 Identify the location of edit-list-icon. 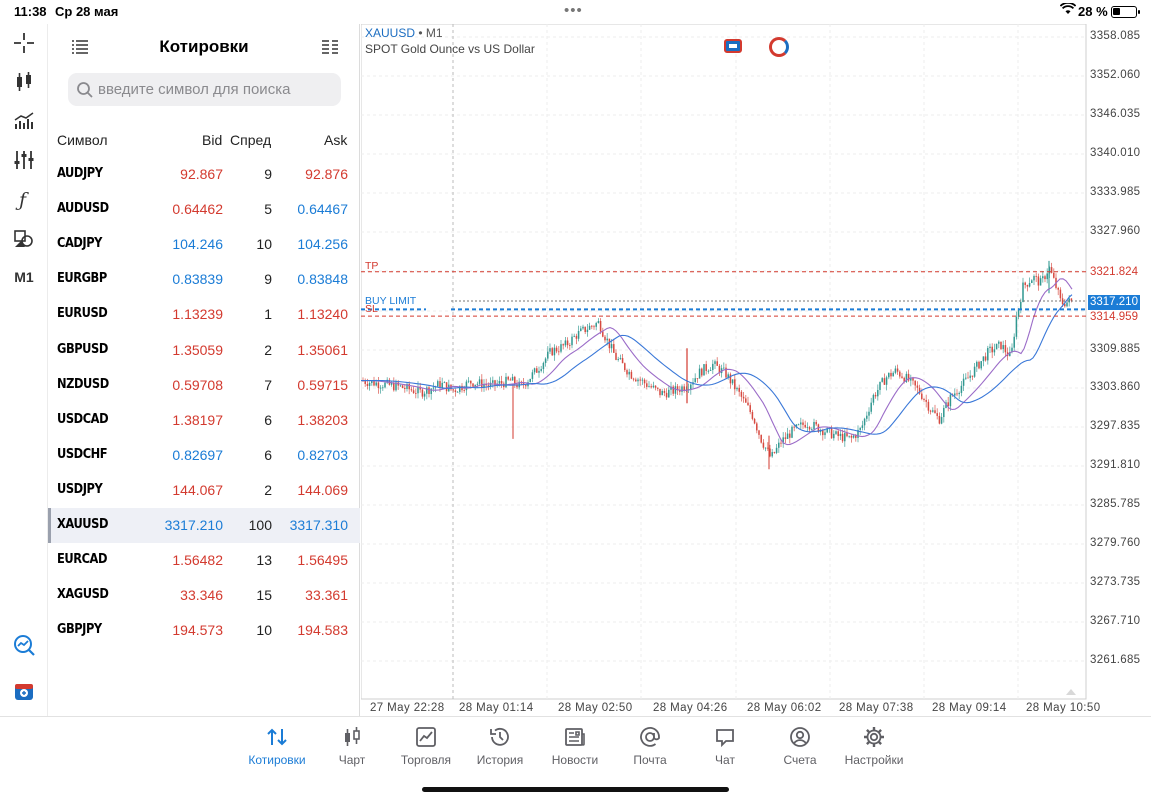
(330, 47).